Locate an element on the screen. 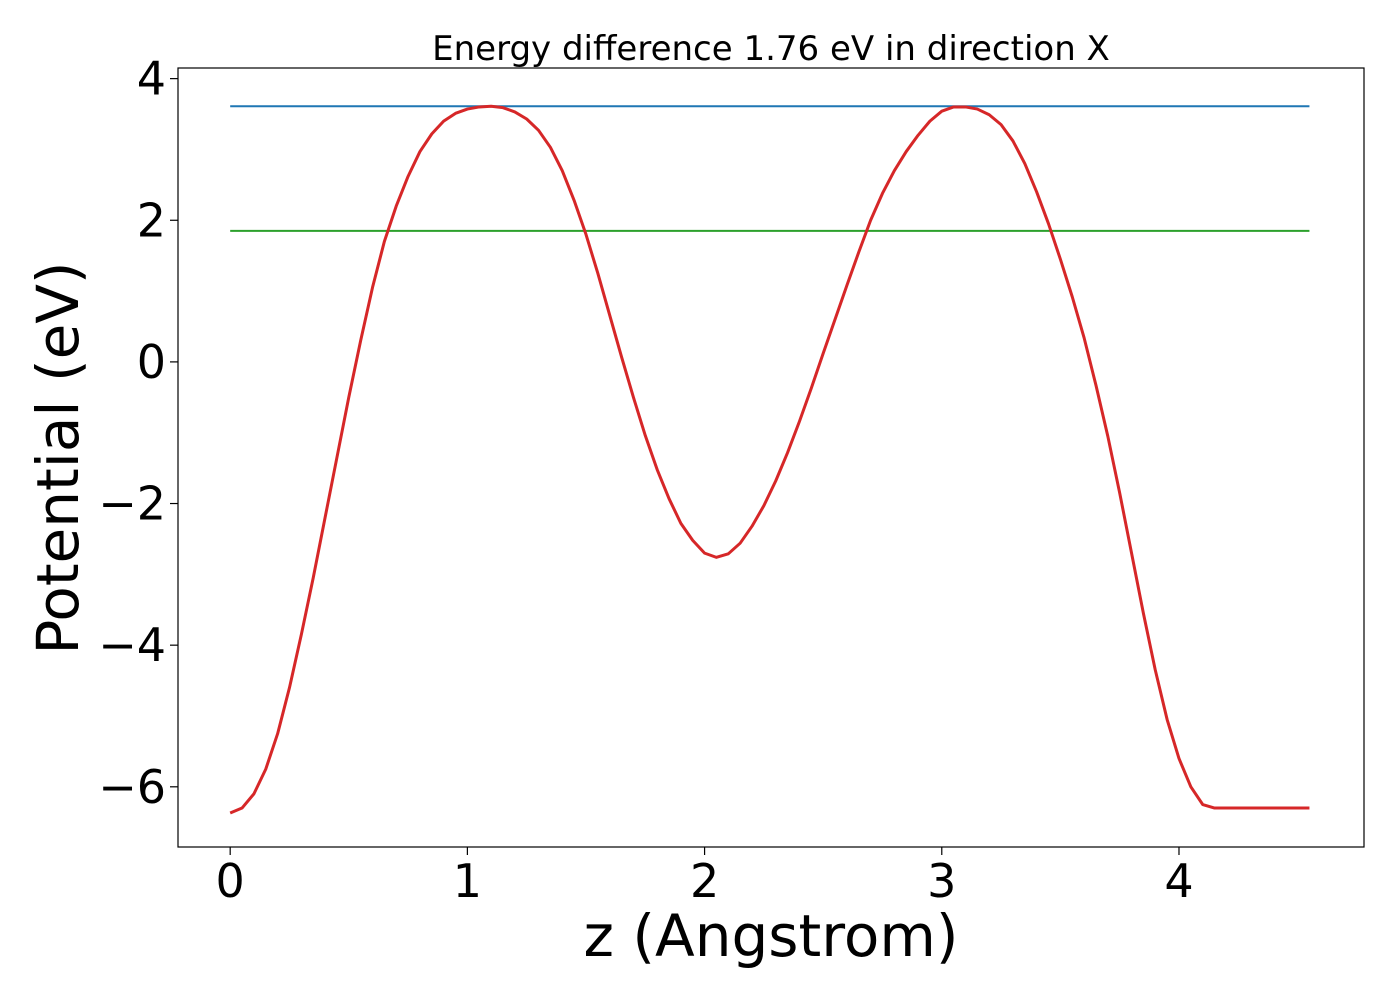 This screenshot has width=1400, height=1000. y-axis-label: Potential (eV) is located at coordinates (58, 457).